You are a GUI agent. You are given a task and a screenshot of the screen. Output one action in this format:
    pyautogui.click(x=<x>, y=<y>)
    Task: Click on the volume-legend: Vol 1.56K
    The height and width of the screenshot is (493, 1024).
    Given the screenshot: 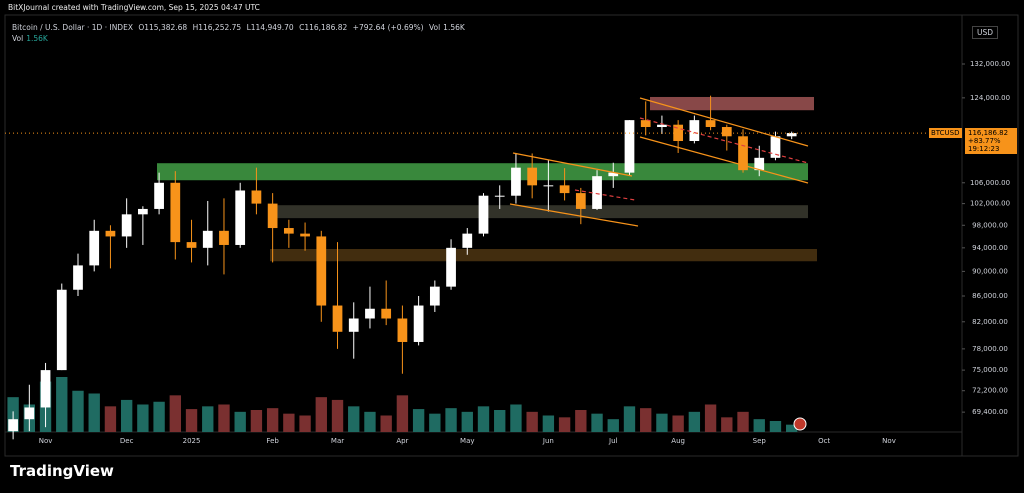 What is the action you would take?
    pyautogui.click(x=31, y=38)
    